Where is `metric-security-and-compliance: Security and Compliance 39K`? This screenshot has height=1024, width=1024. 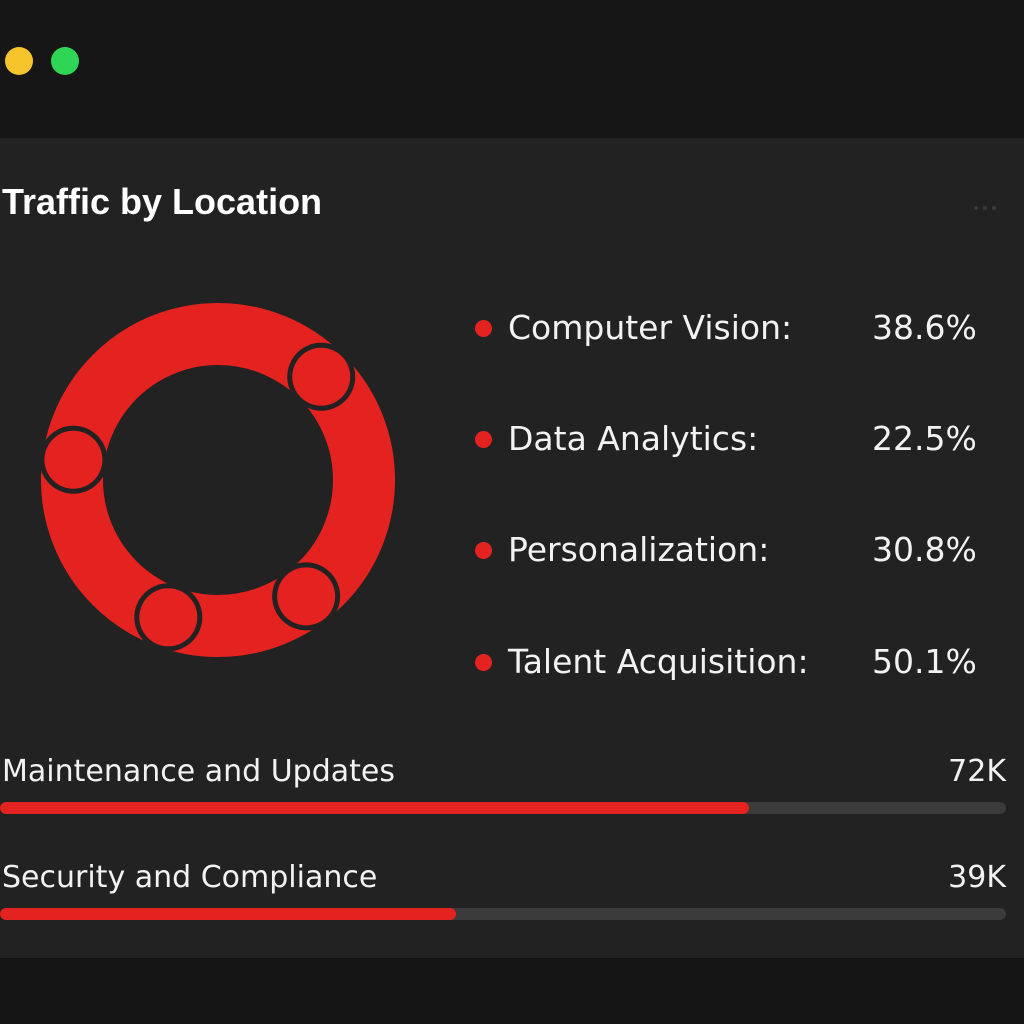 metric-security-and-compliance: Security and Compliance 39K is located at coordinates (505, 908).